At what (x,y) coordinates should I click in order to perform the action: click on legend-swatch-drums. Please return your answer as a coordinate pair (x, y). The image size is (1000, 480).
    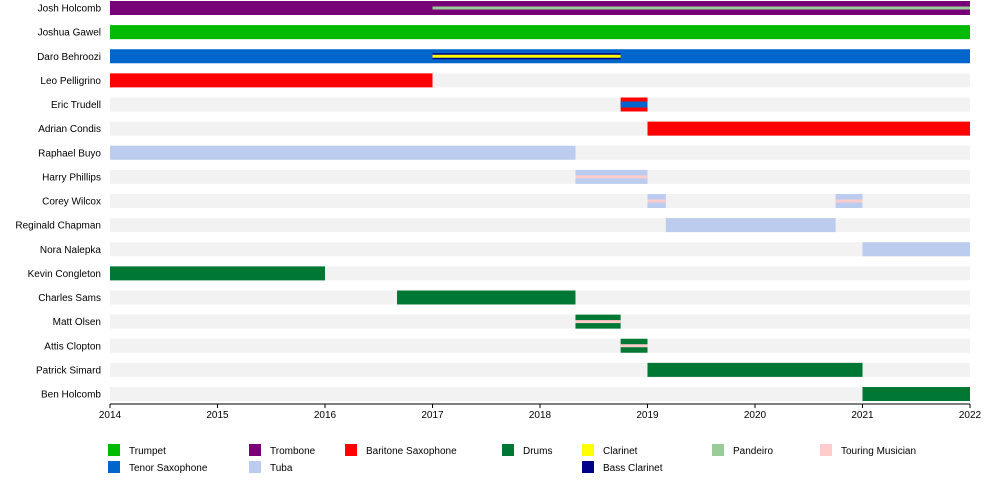
    Looking at the image, I should click on (508, 450).